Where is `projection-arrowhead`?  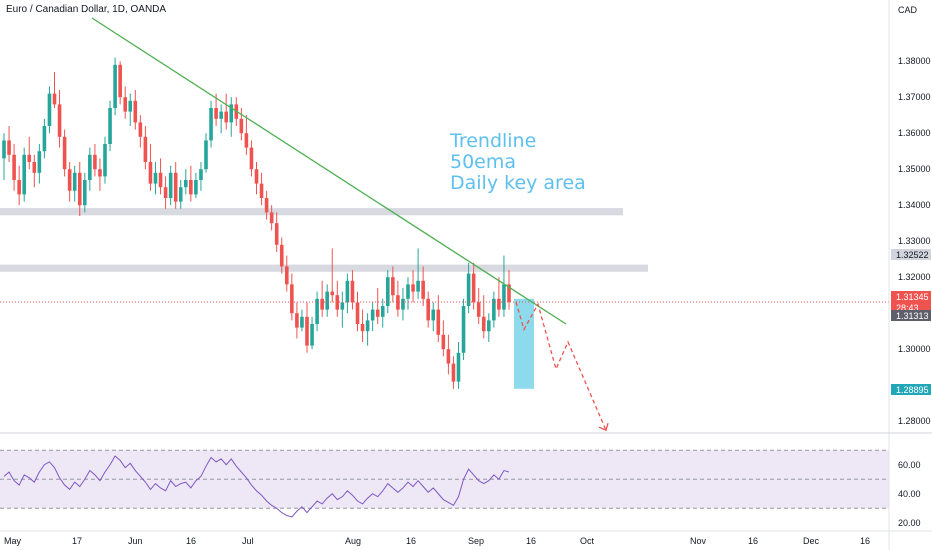
projection-arrowhead is located at coordinates (603, 427).